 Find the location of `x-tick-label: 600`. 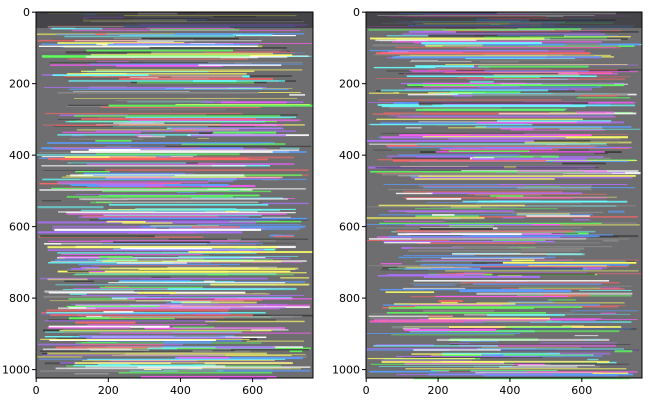

x-tick-label: 600 is located at coordinates (581, 390).